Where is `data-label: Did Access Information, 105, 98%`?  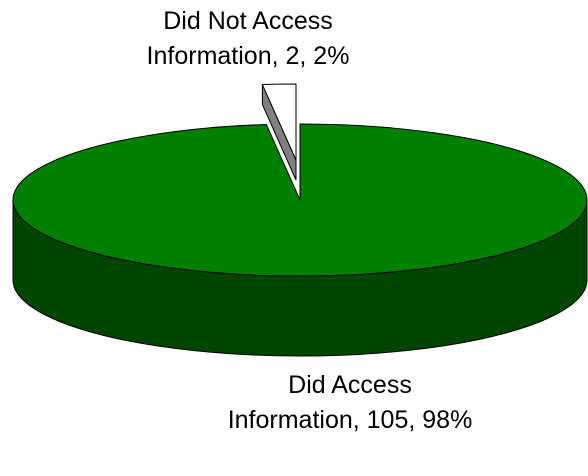 data-label: Did Access Information, 105, 98% is located at coordinates (350, 402).